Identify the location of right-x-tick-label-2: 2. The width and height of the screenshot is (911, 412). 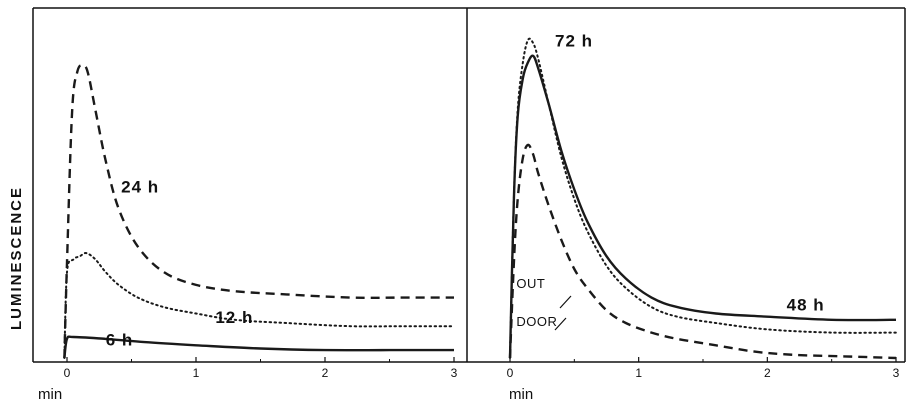
(767, 373).